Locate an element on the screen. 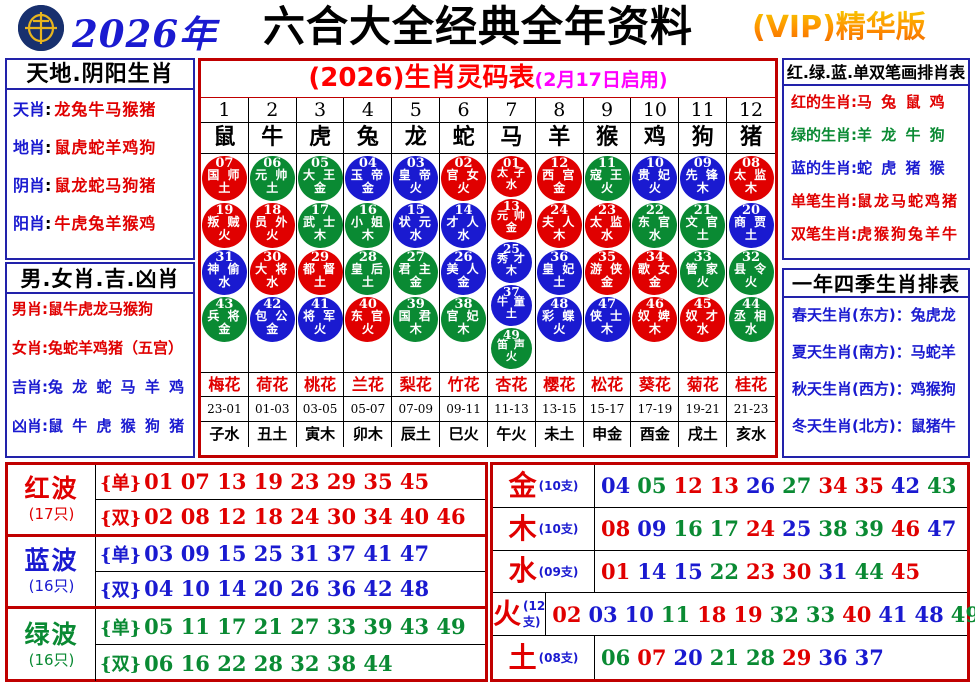  ball-title: 牛 童 is located at coordinates (511, 301).